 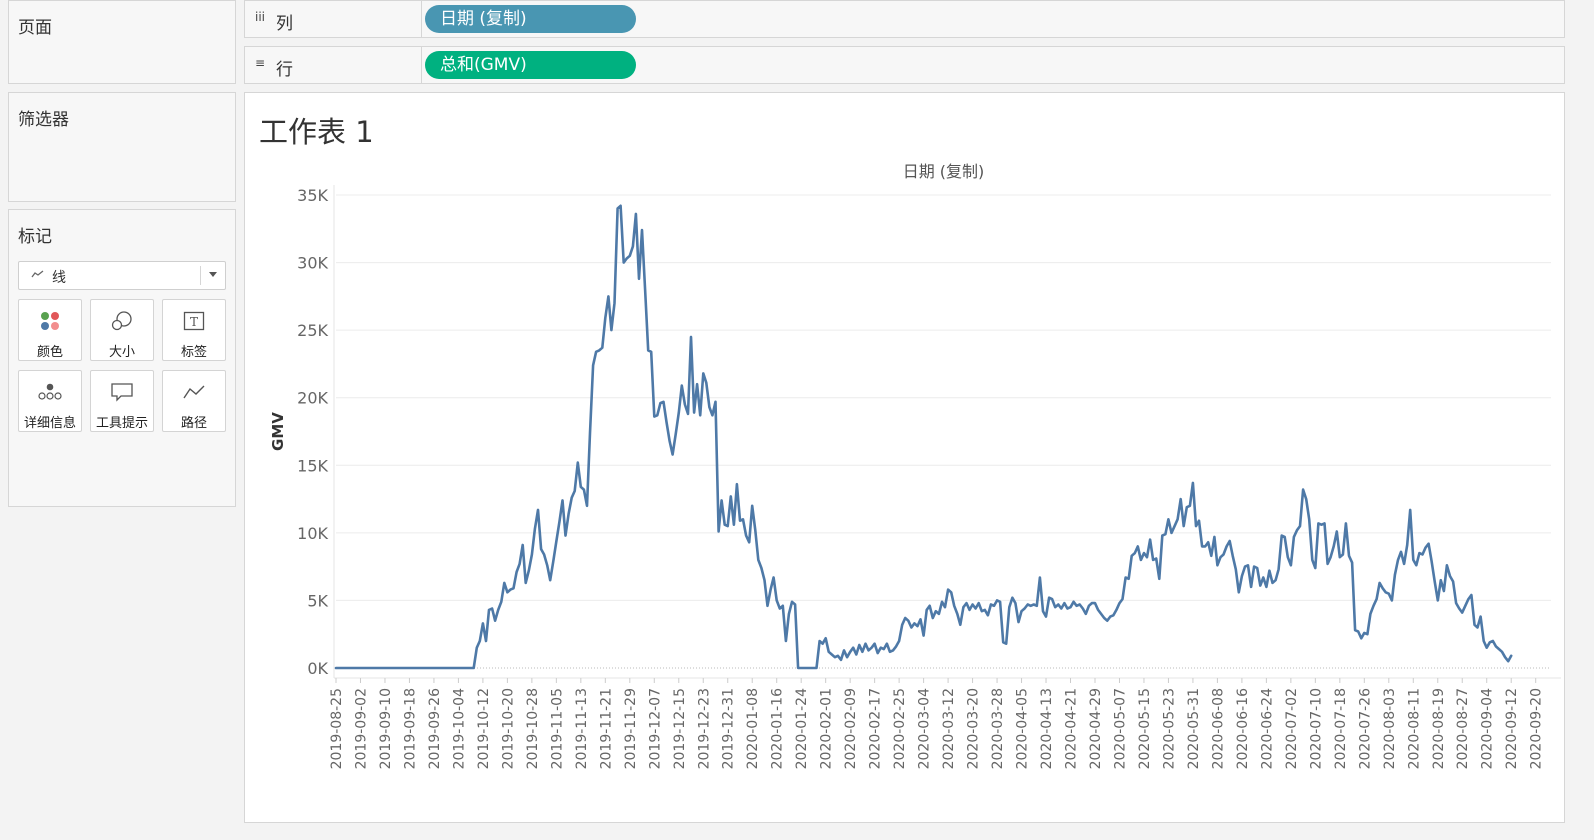 I want to click on detail-icon, so click(x=50, y=392).